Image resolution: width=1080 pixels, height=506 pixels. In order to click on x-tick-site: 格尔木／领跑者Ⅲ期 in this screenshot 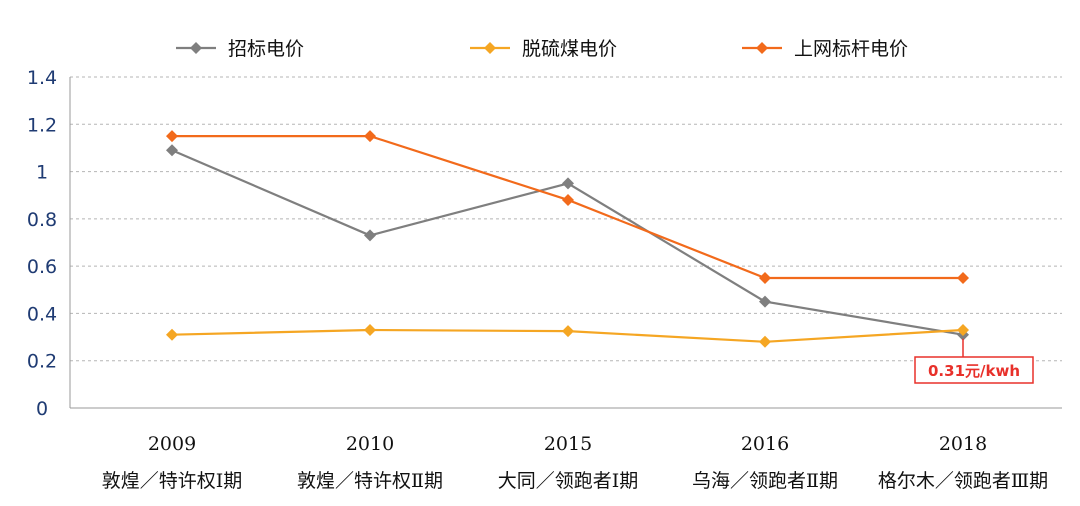, I will do `click(963, 481)`.